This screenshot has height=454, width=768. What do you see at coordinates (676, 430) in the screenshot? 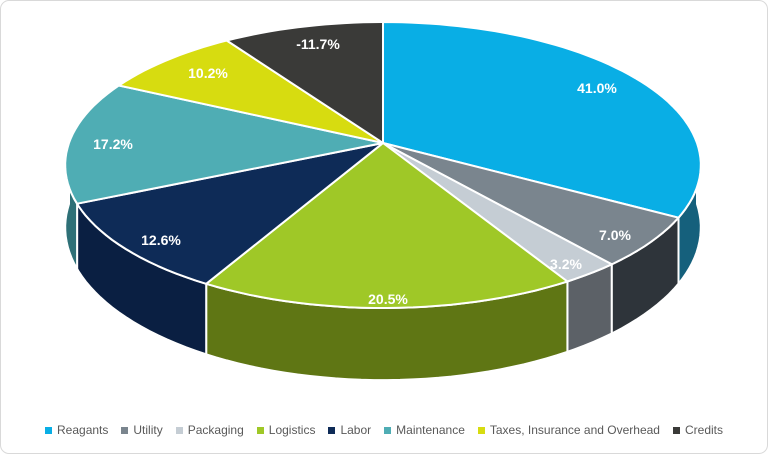
I see `legend-marker-credits` at bounding box center [676, 430].